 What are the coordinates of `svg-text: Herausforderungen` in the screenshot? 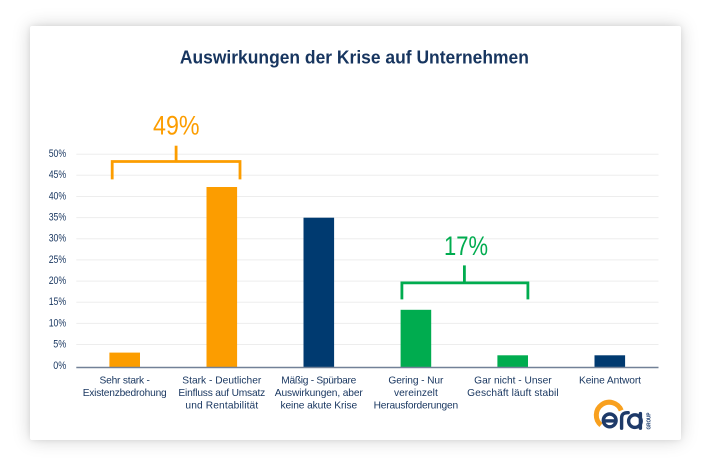 It's located at (416, 405).